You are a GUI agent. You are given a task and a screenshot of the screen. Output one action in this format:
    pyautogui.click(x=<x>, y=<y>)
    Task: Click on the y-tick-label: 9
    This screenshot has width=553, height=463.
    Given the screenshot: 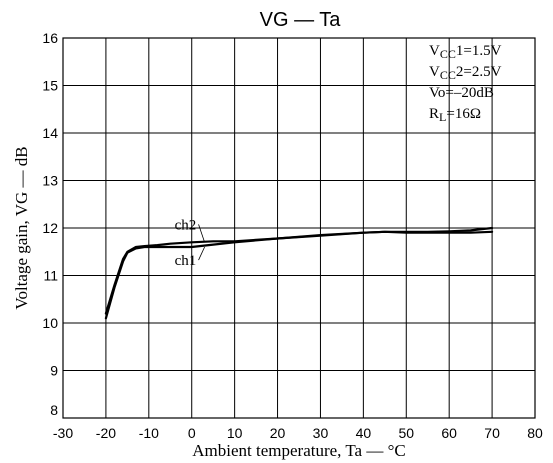 What is the action you would take?
    pyautogui.click(x=54, y=371)
    